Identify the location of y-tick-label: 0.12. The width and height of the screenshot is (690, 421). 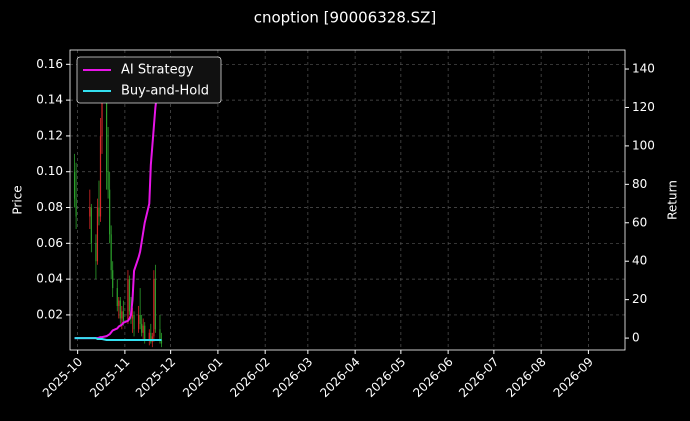
(49, 135).